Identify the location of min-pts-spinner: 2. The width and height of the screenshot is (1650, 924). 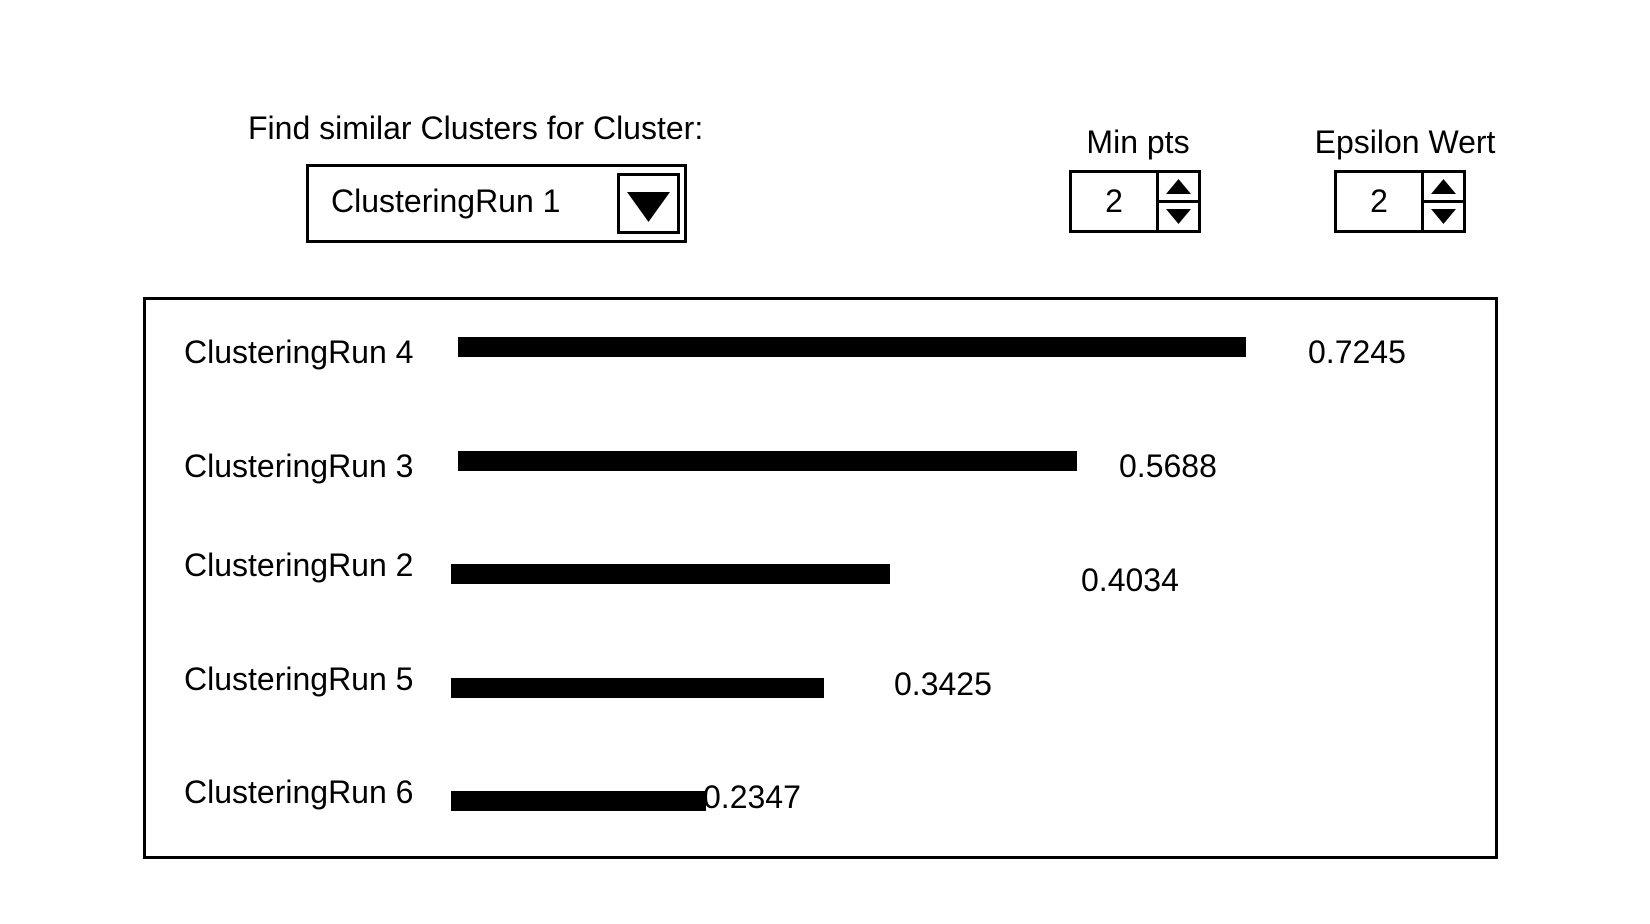
(1135, 201).